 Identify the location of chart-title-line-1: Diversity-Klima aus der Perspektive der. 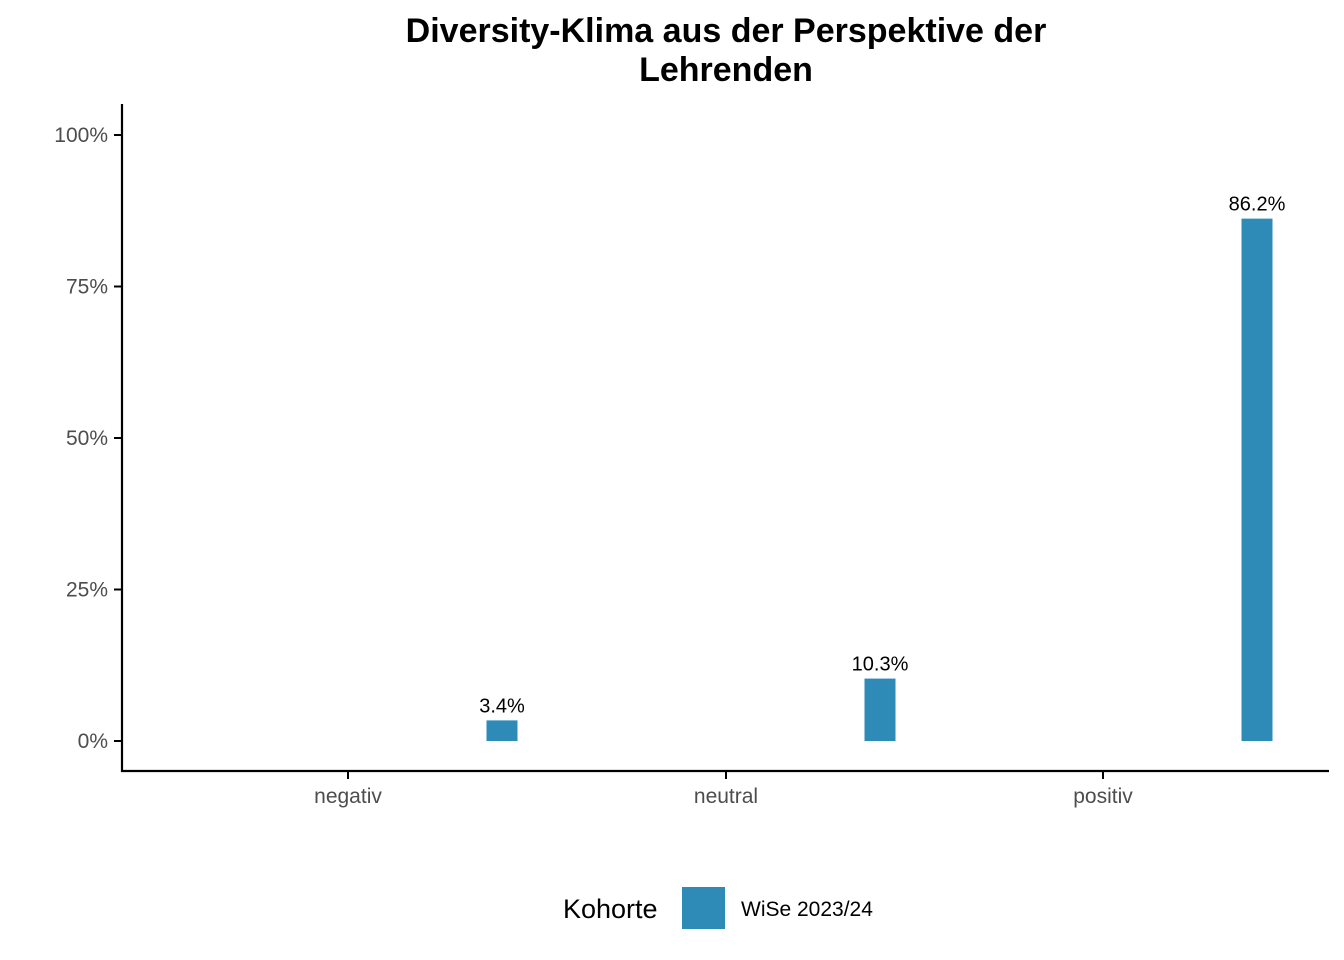
(726, 31).